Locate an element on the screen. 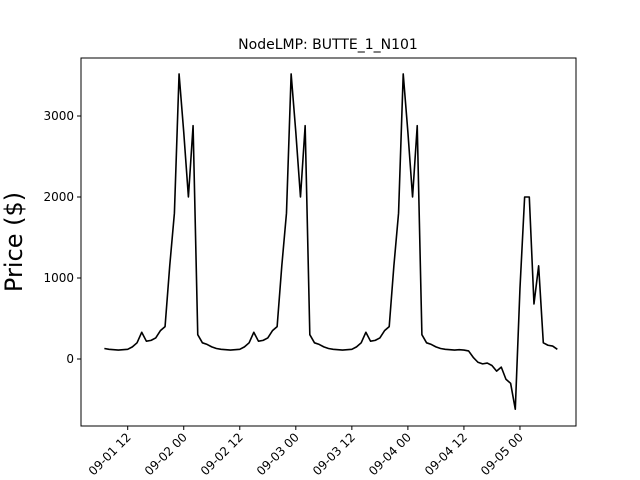  x-tick-label: 09-04 00 is located at coordinates (390, 454).